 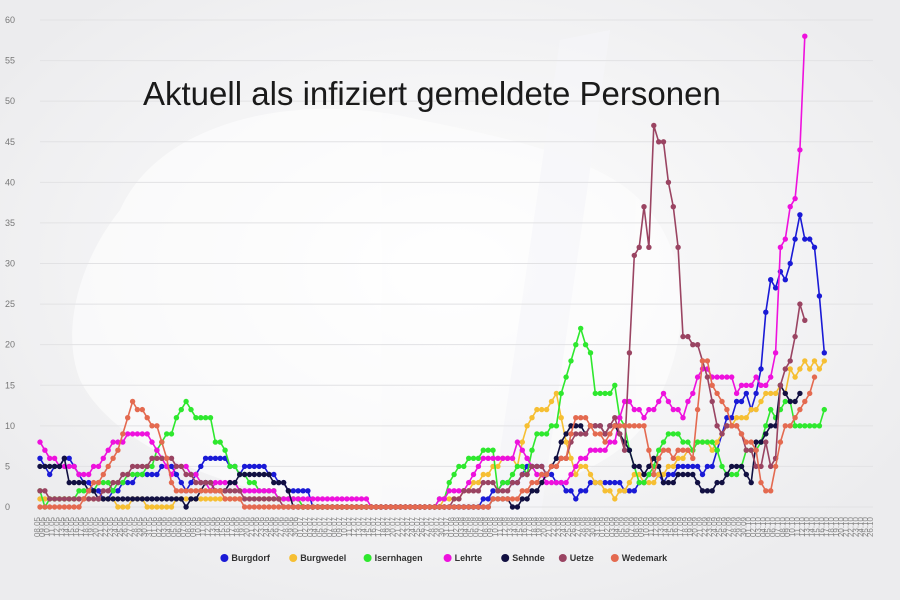 What do you see at coordinates (399, 558) in the screenshot?
I see `legend-label: Isernhagen` at bounding box center [399, 558].